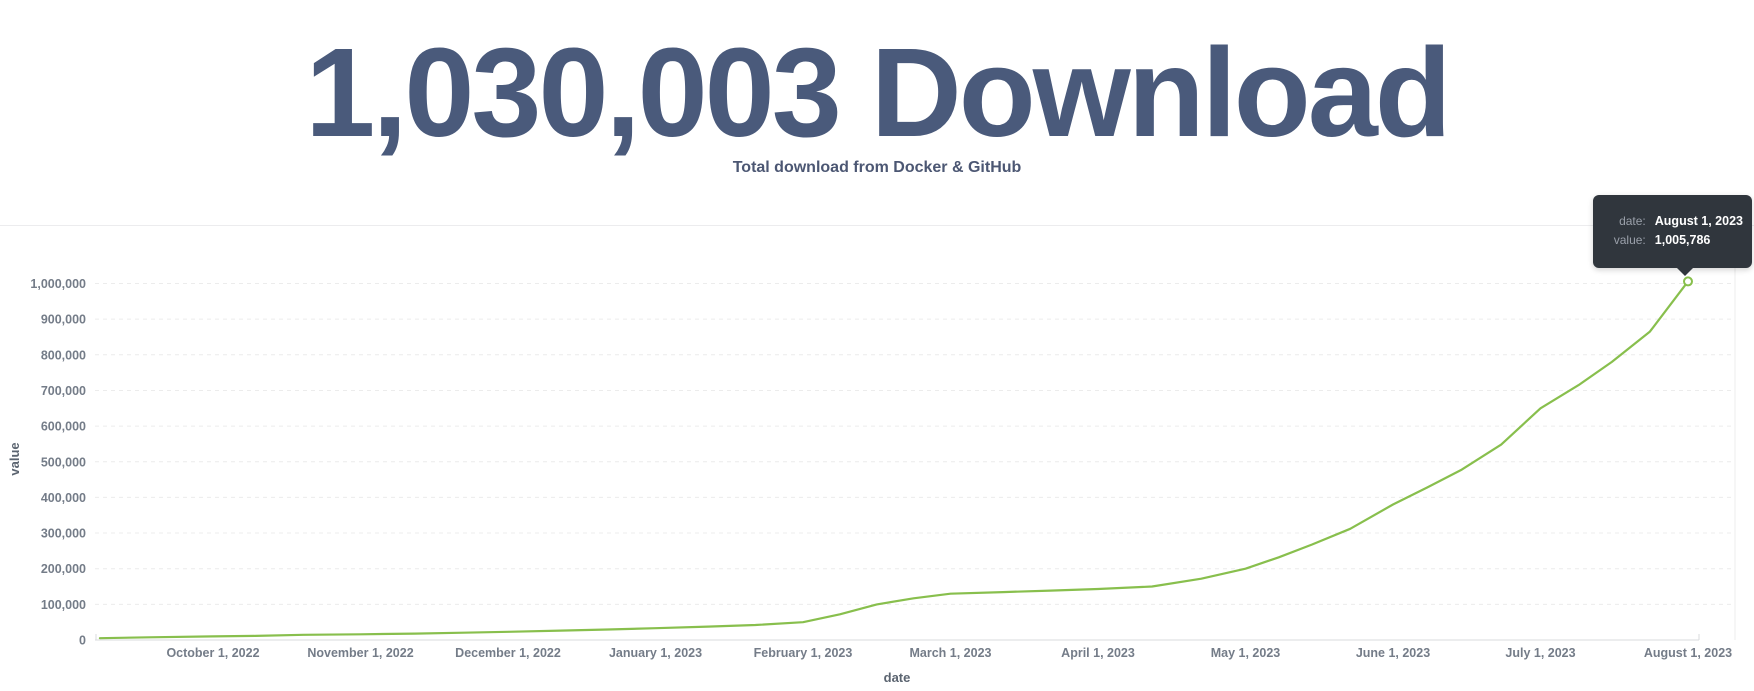 Image resolution: width=1754 pixels, height=691 pixels. What do you see at coordinates (1540, 653) in the screenshot?
I see `x-tick-label: July 1, 2023` at bounding box center [1540, 653].